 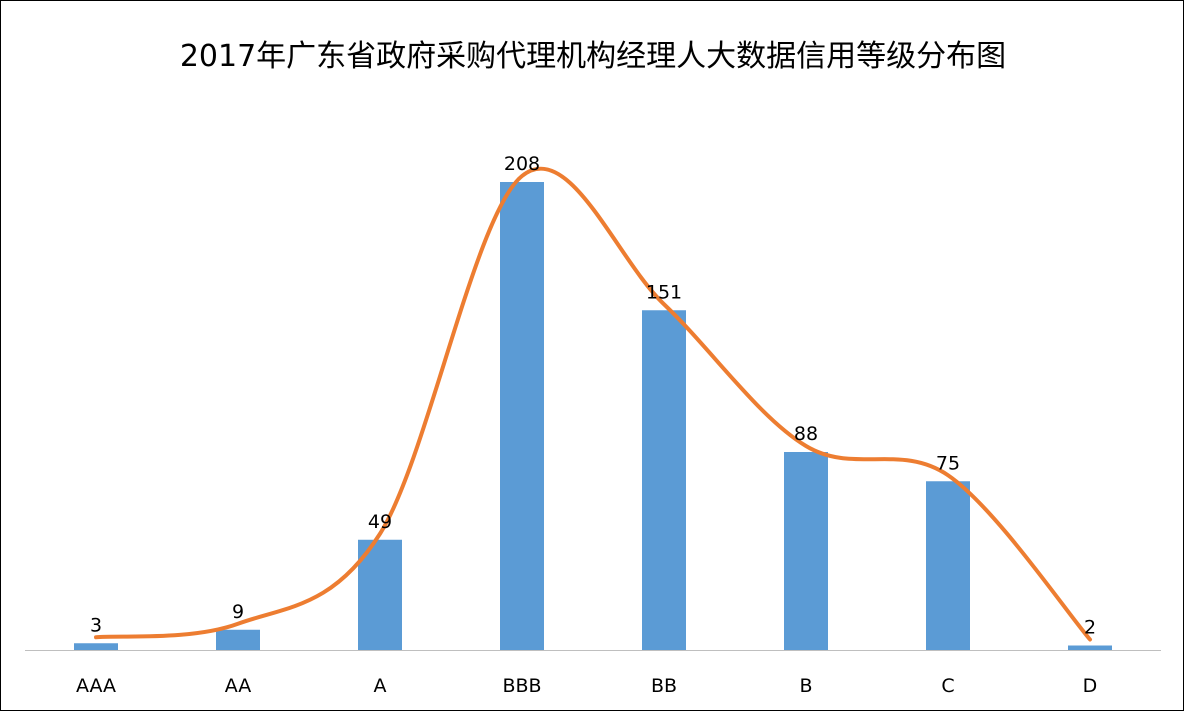 I want to click on x-tick-label-aaa: AAA, so click(x=96, y=686).